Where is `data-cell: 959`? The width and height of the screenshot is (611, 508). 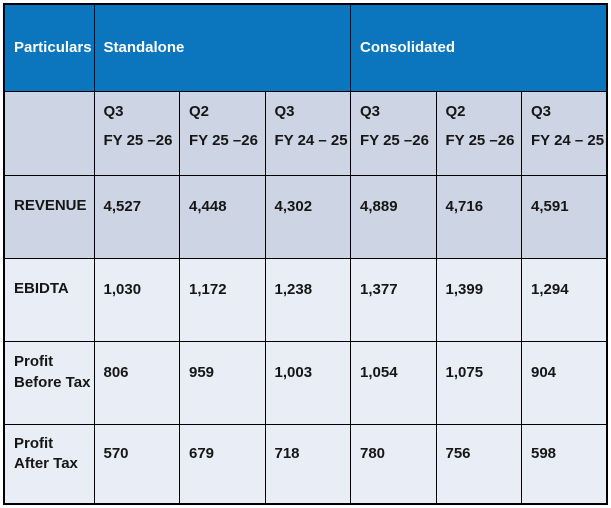 data-cell: 959 is located at coordinates (222, 382).